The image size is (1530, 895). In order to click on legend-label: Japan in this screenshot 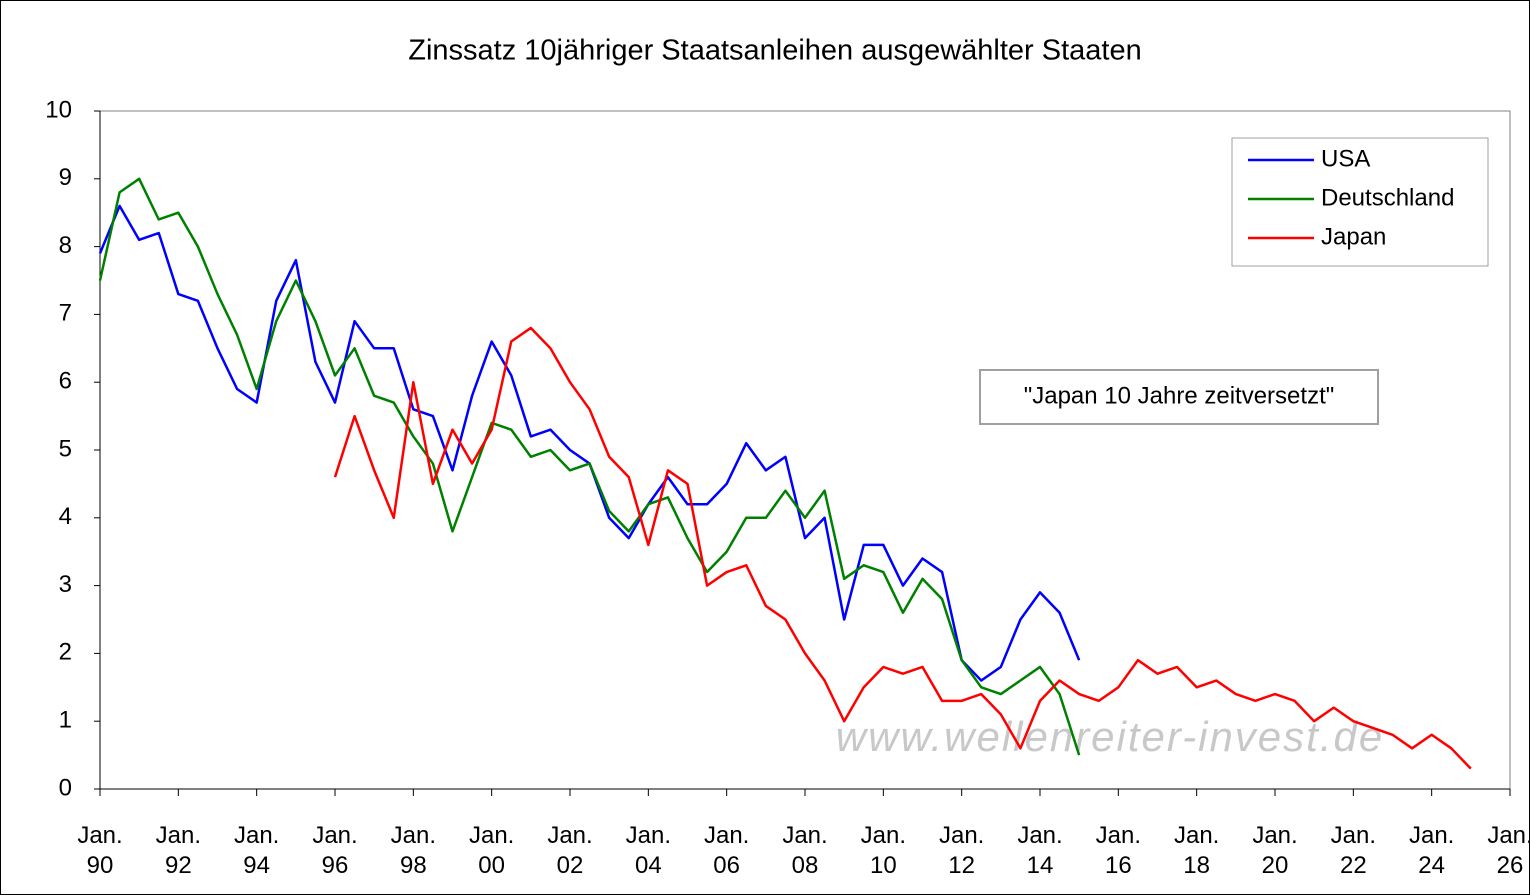, I will do `click(1353, 236)`.